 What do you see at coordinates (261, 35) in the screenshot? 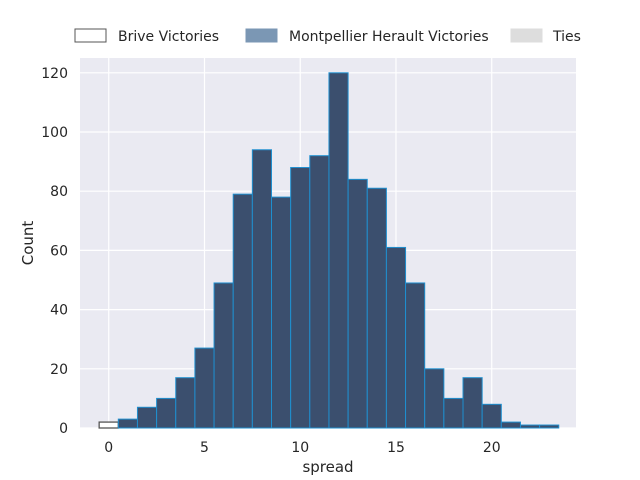
I see `legend-swatch-montpellier` at bounding box center [261, 35].